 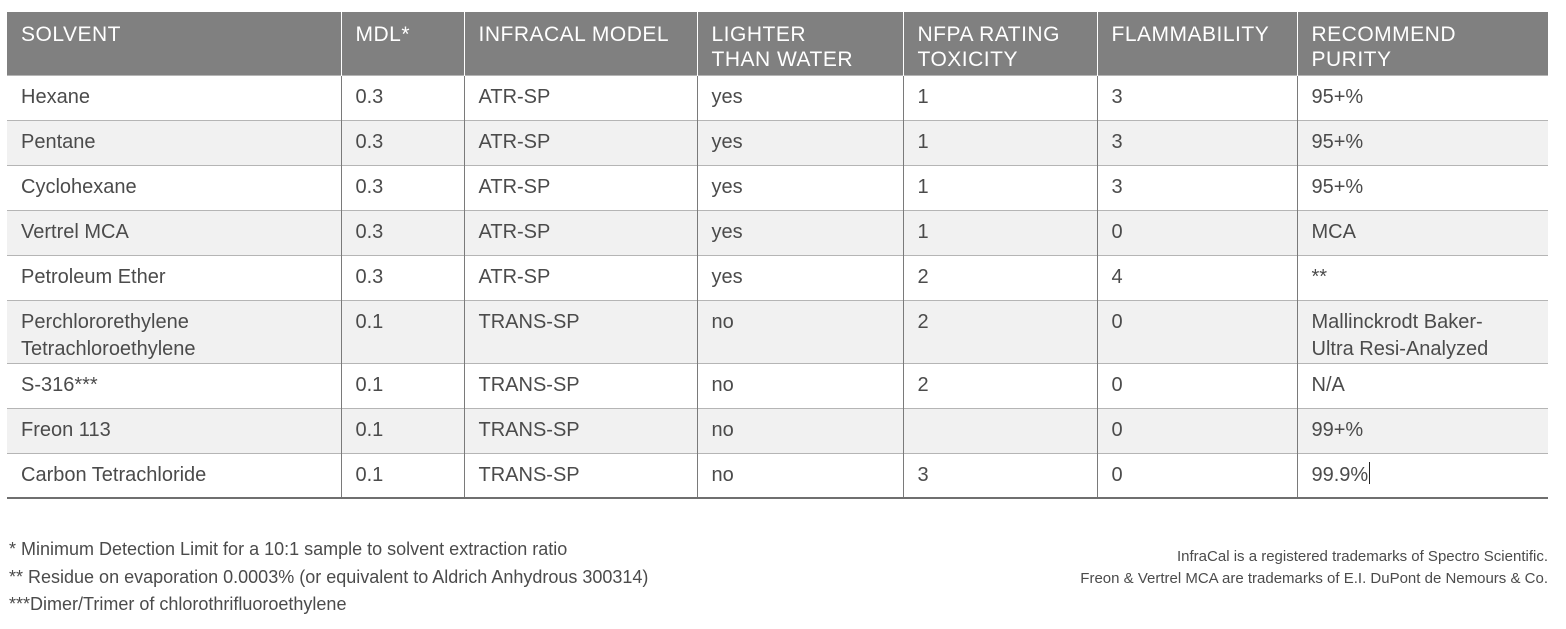 What do you see at coordinates (174, 232) in the screenshot?
I see `cell-solvent: Vertrel MCA` at bounding box center [174, 232].